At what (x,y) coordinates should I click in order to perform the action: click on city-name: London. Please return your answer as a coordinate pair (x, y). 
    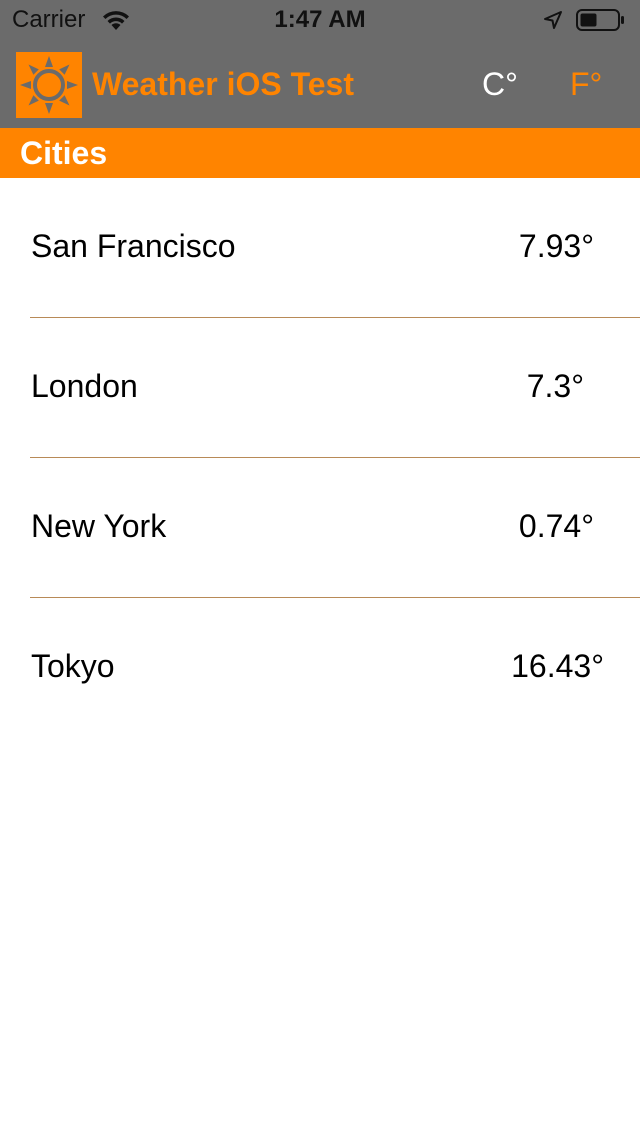
    Looking at the image, I should click on (84, 386).